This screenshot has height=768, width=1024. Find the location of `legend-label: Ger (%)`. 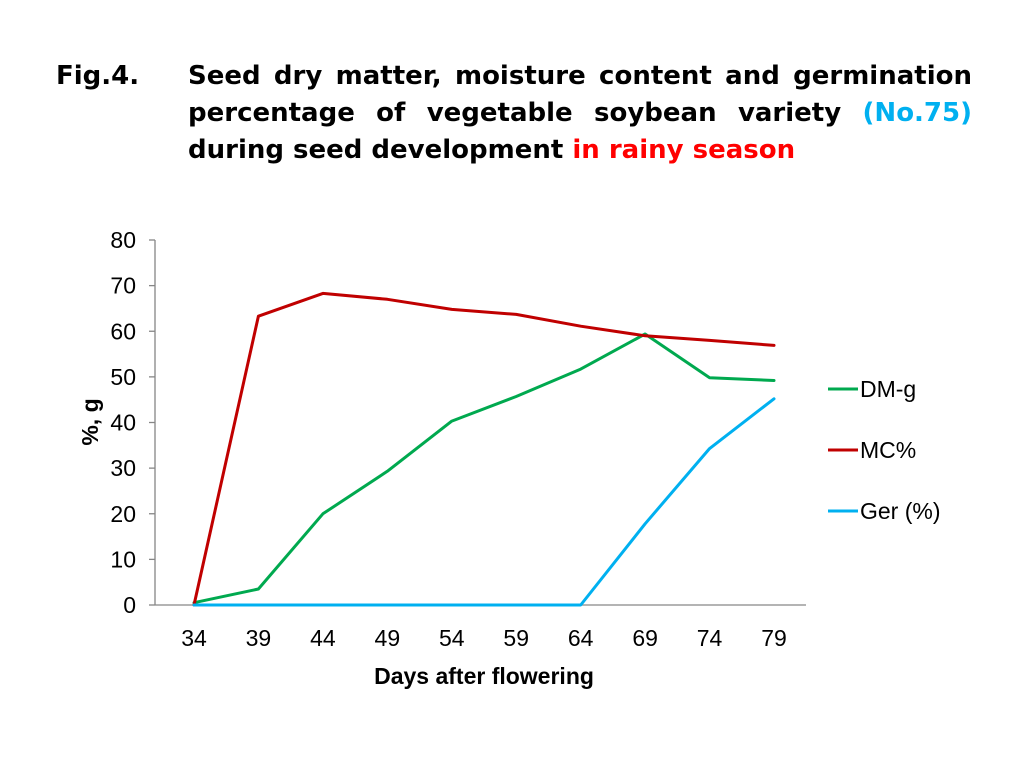

legend-label: Ger (%) is located at coordinates (900, 511).